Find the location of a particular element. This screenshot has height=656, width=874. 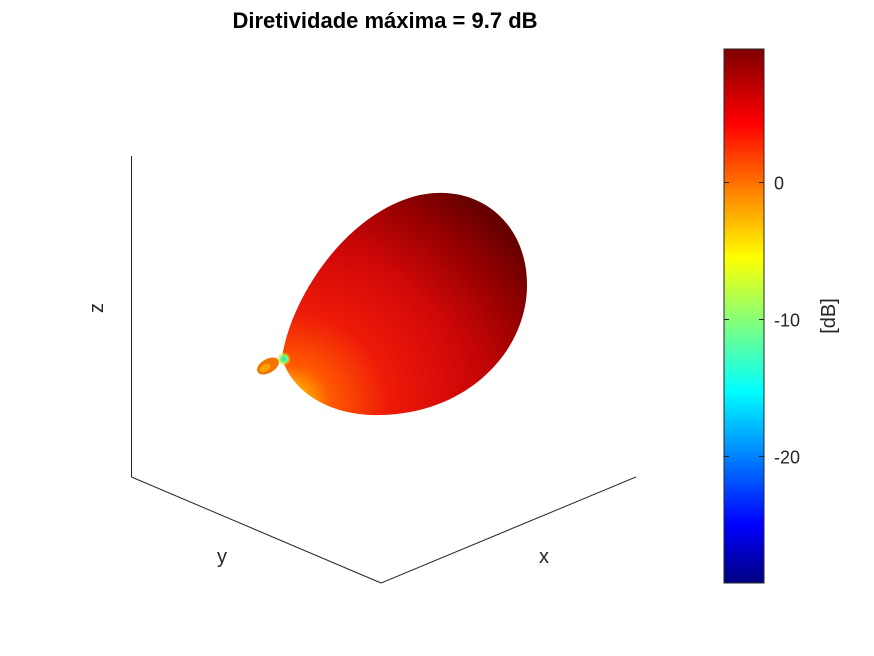

colorbar-ticks: 0 -10 -20 is located at coordinates (762, 321).